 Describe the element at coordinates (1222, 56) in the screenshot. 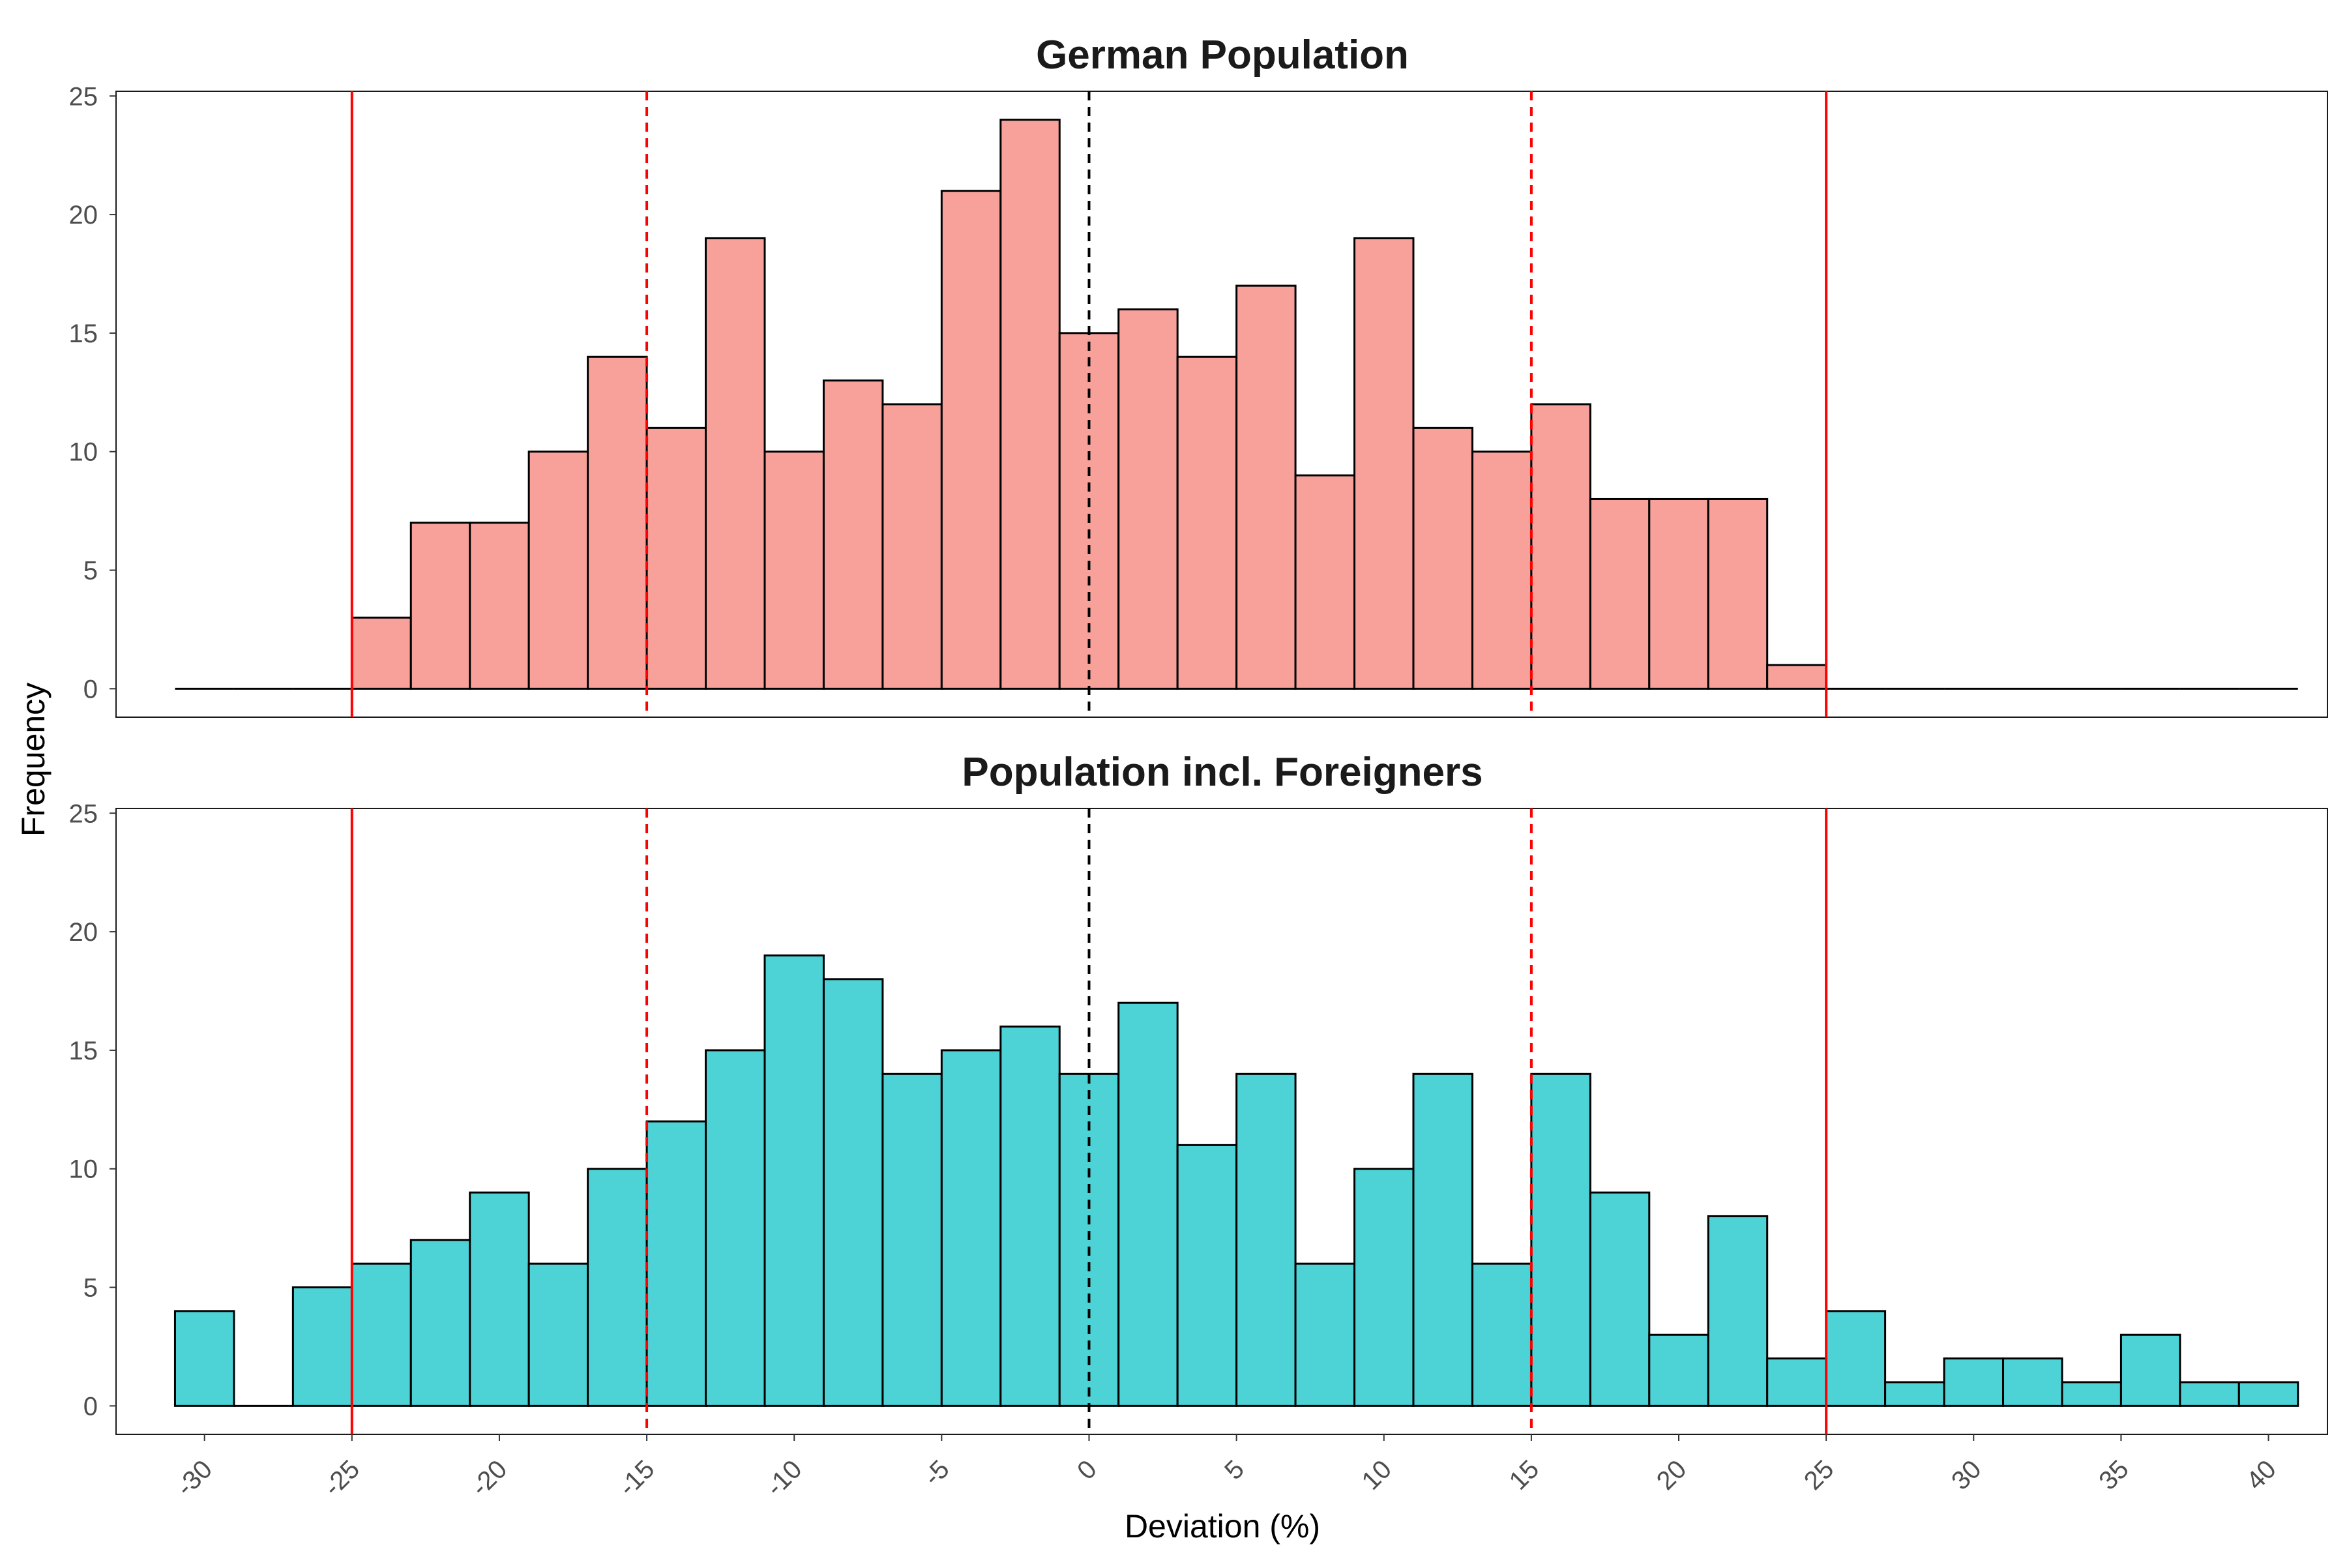

I see `panel-title: German Population` at that location.